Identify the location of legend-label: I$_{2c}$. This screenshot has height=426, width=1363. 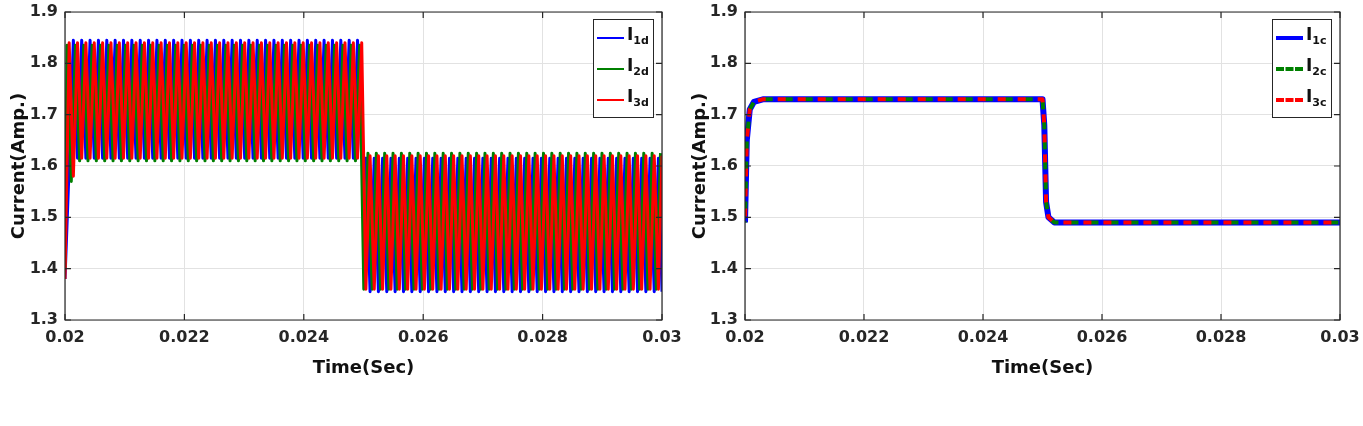
(1316, 67).